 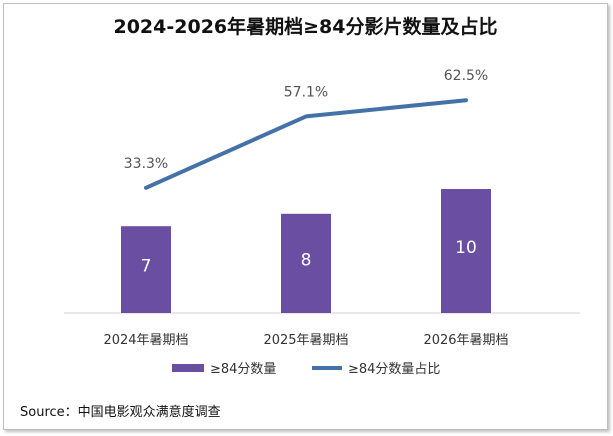 I want to click on bar-value-label-3: 10, so click(x=466, y=248).